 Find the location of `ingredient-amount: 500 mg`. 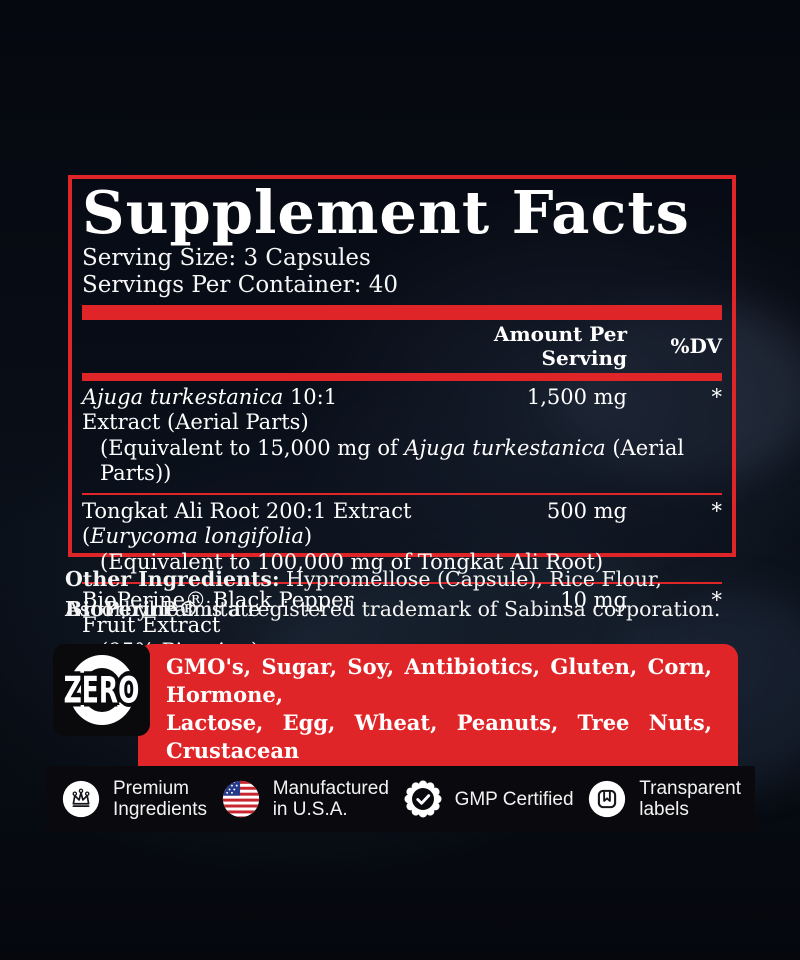

ingredient-amount: 500 mg is located at coordinates (586, 511).